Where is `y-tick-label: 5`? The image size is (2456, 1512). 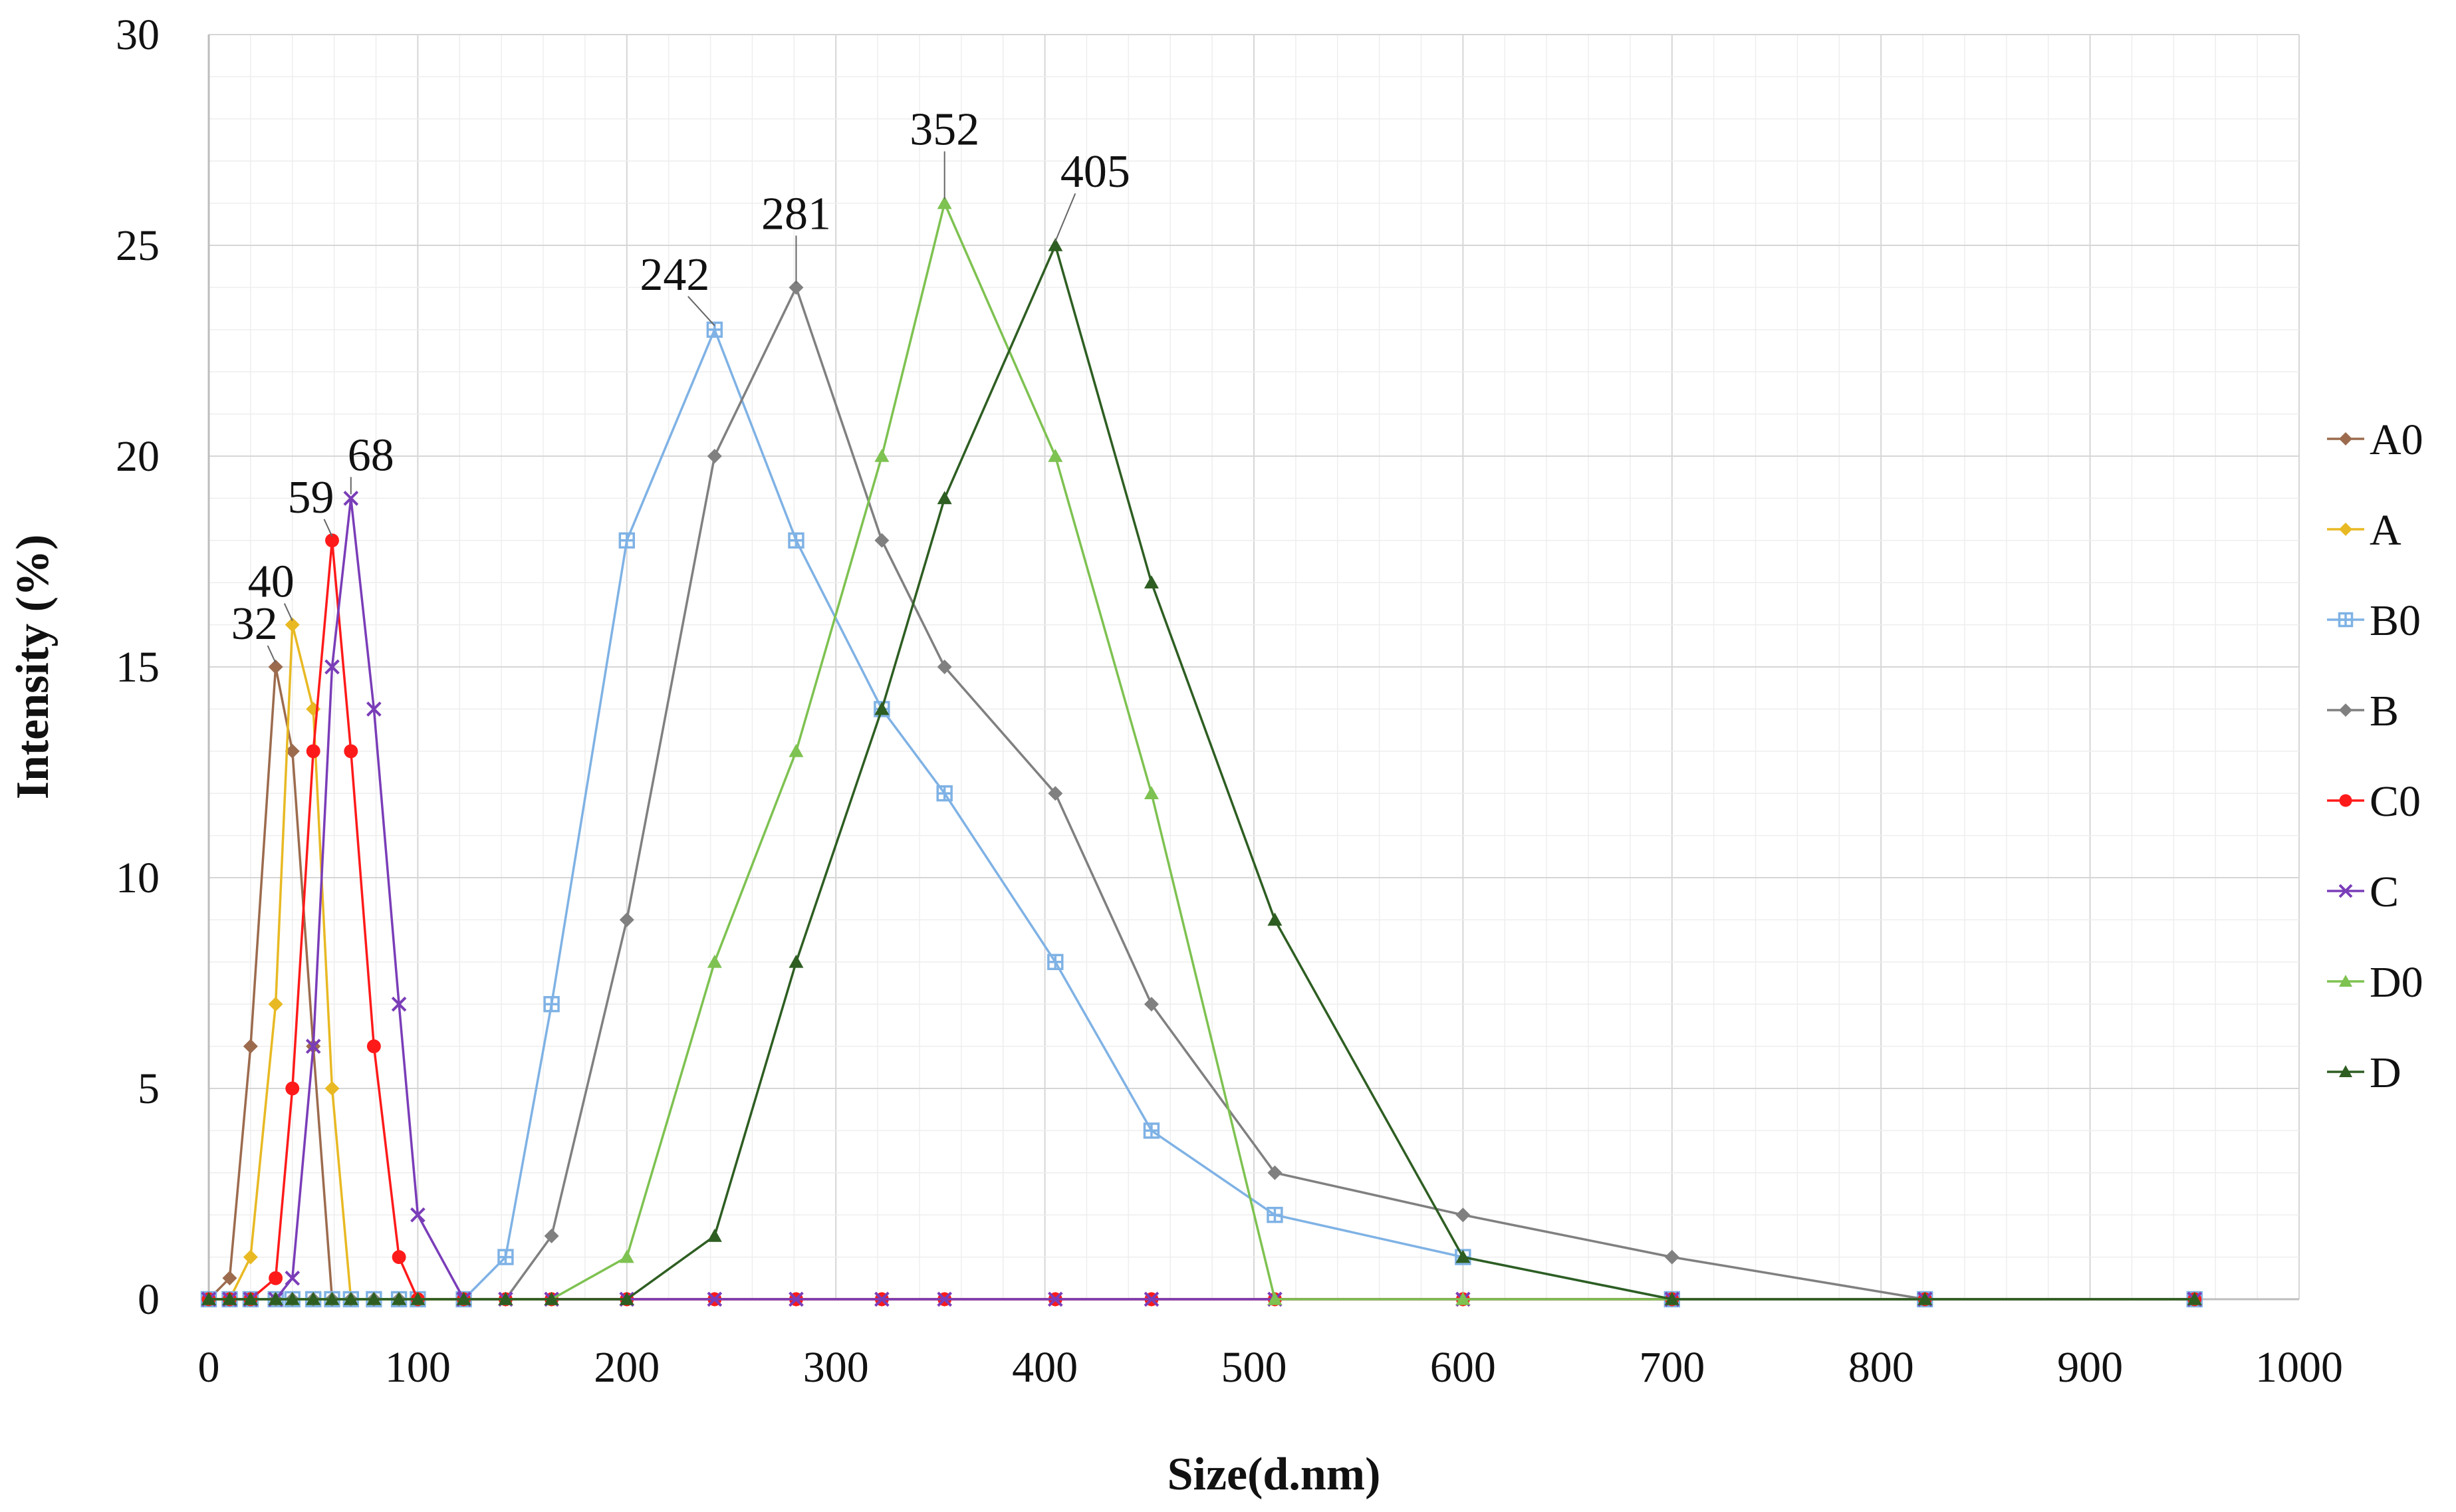 y-tick-label: 5 is located at coordinates (149, 1089).